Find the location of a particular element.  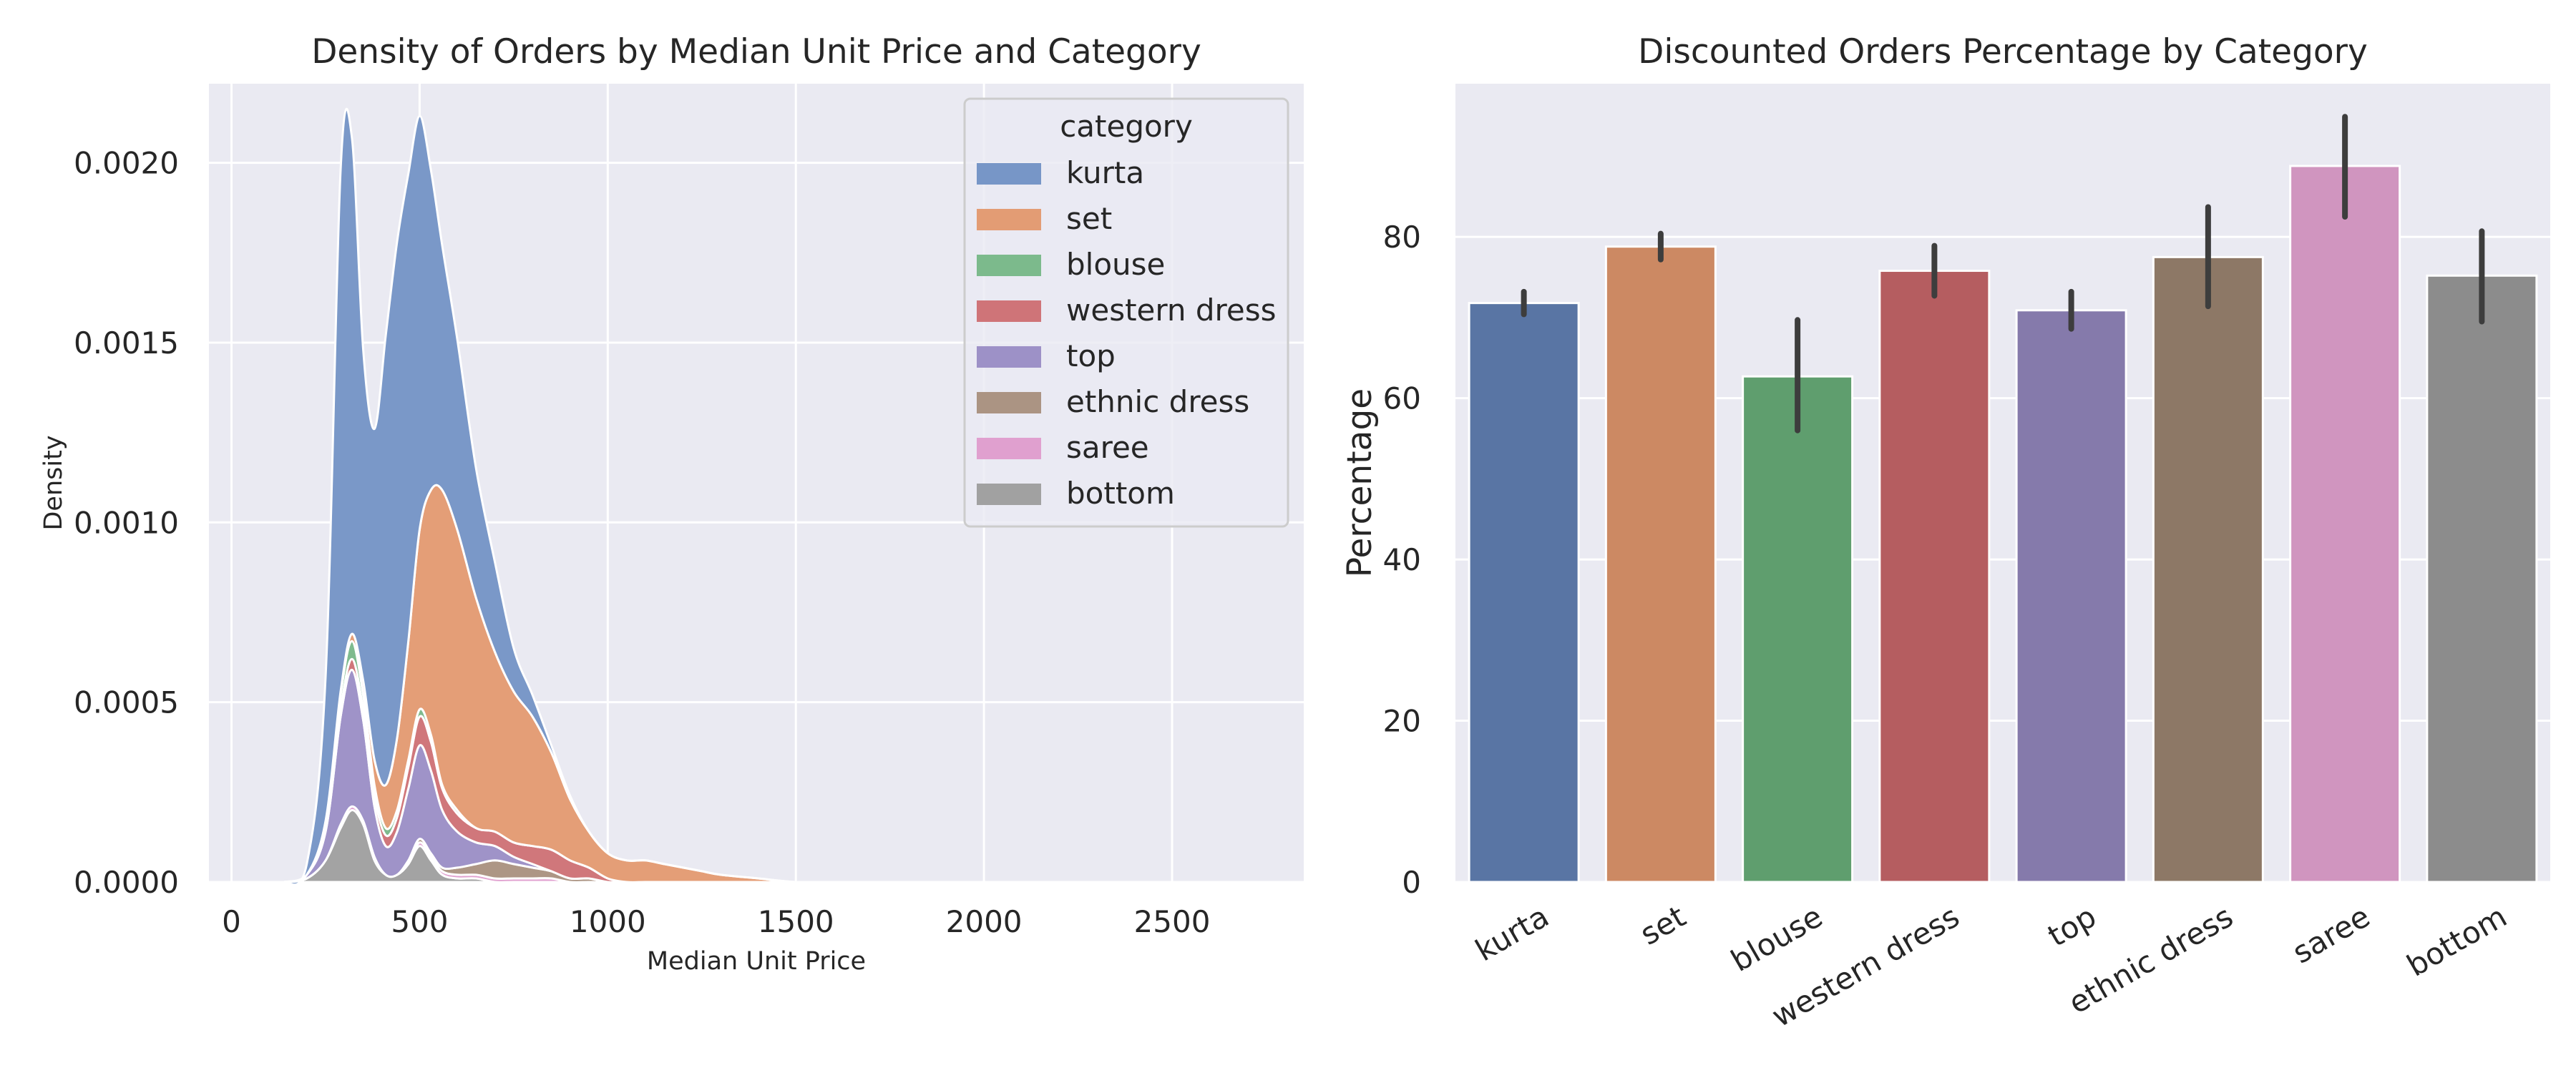

density-x-ticks: 0 500 1000 1500 2000 2500 is located at coordinates (716, 921).